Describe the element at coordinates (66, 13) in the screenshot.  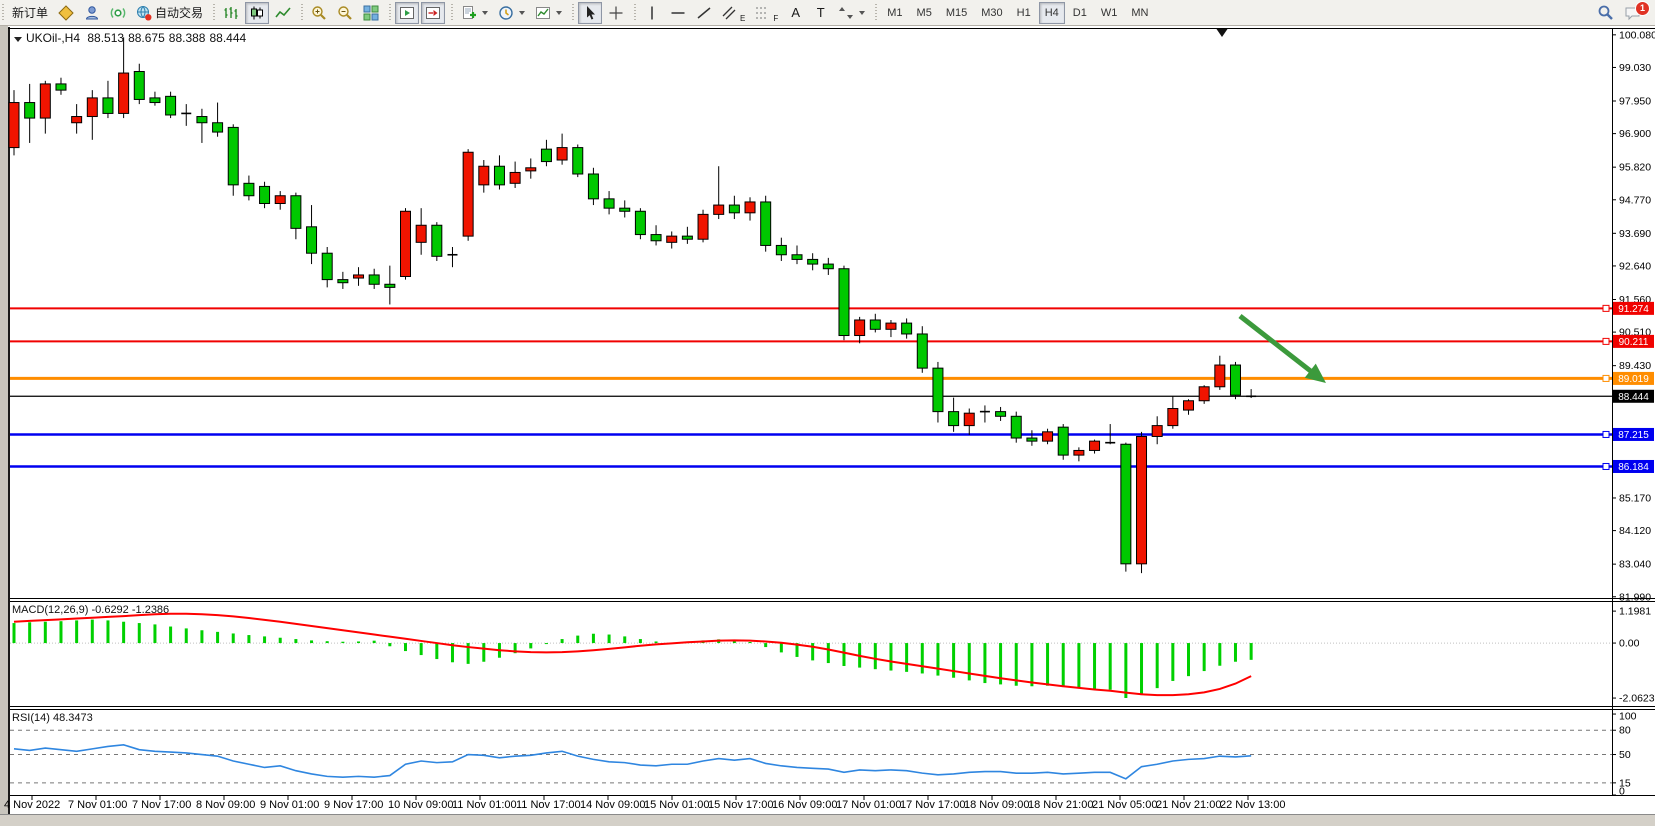
I see `market-watch-button` at that location.